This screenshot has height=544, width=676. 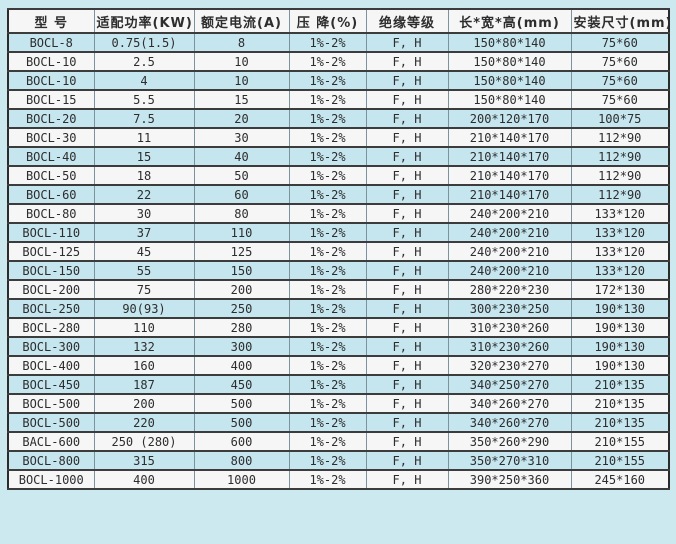 What do you see at coordinates (144, 232) in the screenshot?
I see `cell-power: 37` at bounding box center [144, 232].